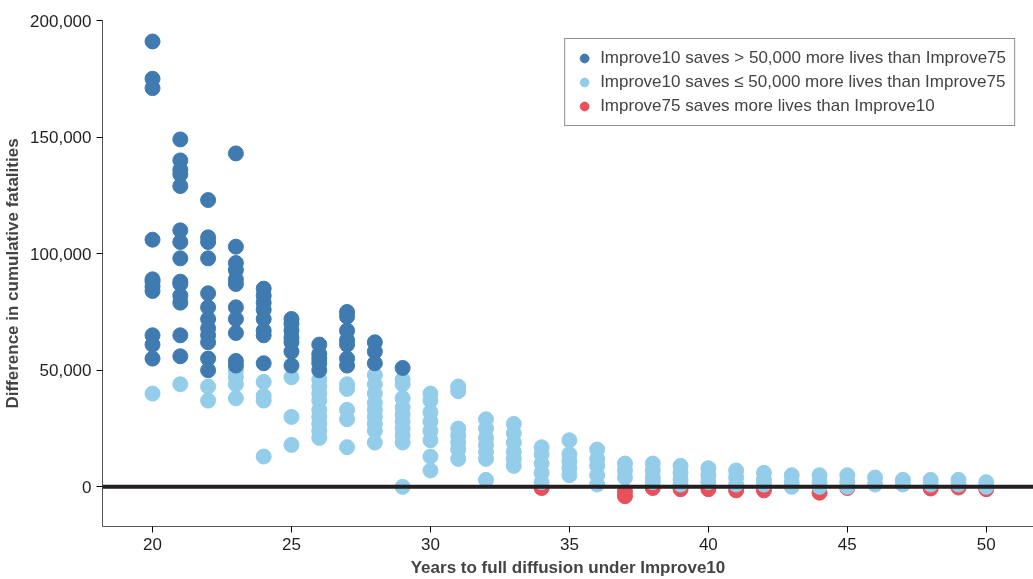 This screenshot has width=1033, height=579. I want to click on x-tick-label: 45, so click(847, 544).